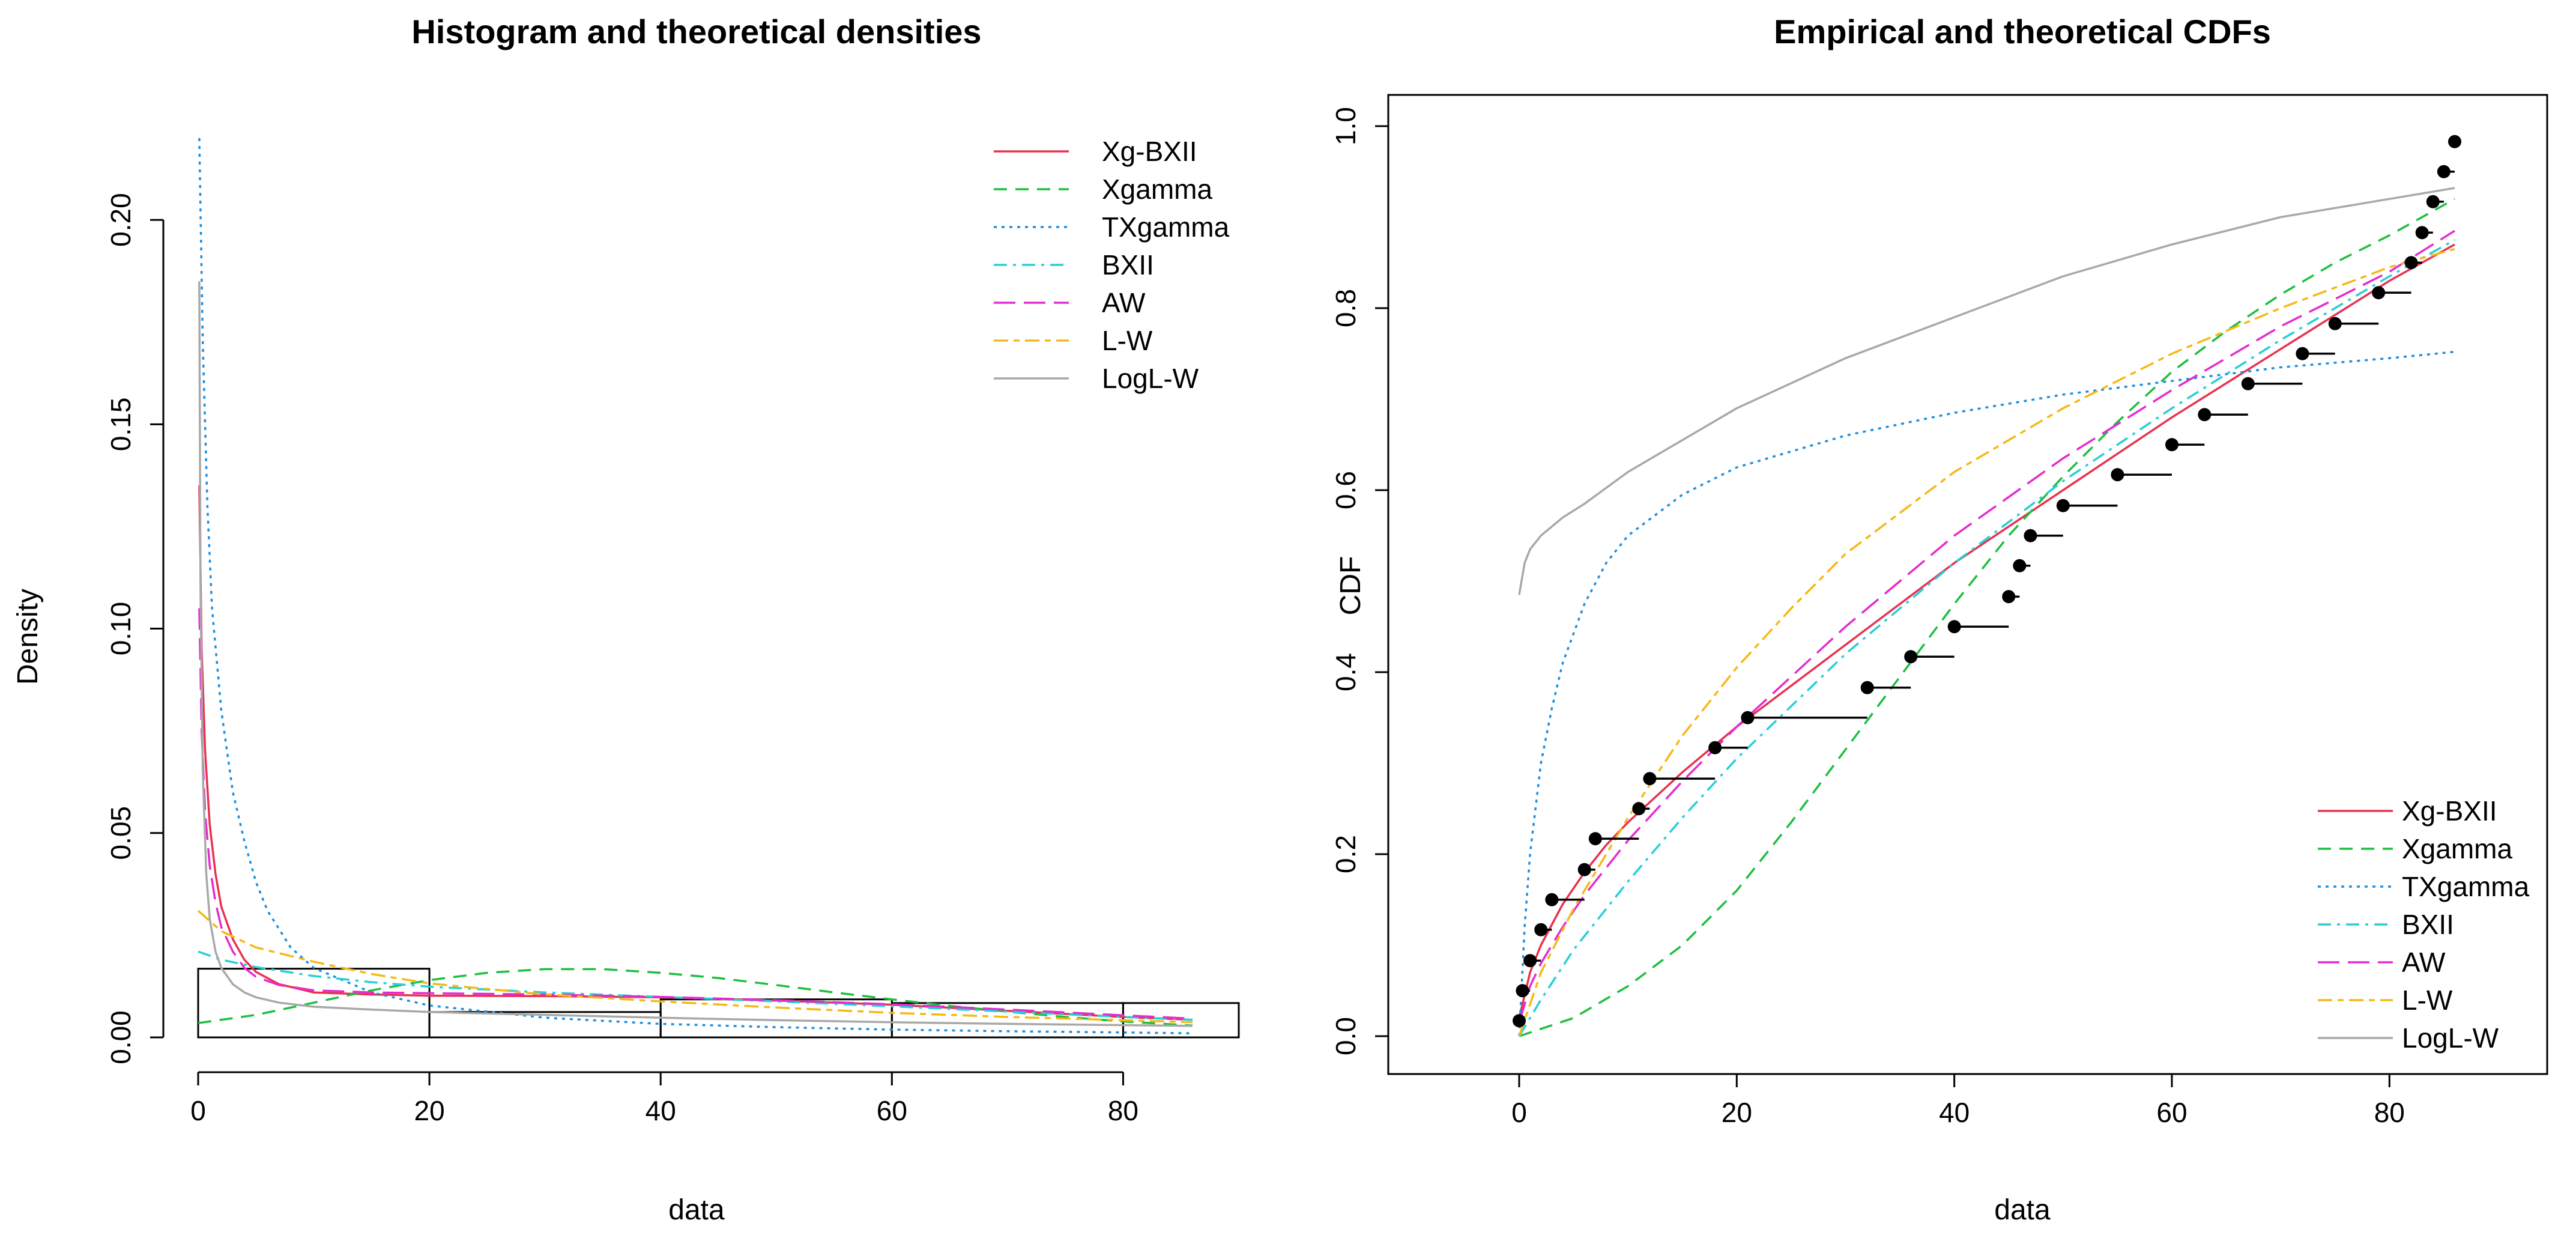 This screenshot has height=1235, width=2576. Describe the element at coordinates (1519, 1112) in the screenshot. I see `cdf-x-tick-label: 0` at that location.